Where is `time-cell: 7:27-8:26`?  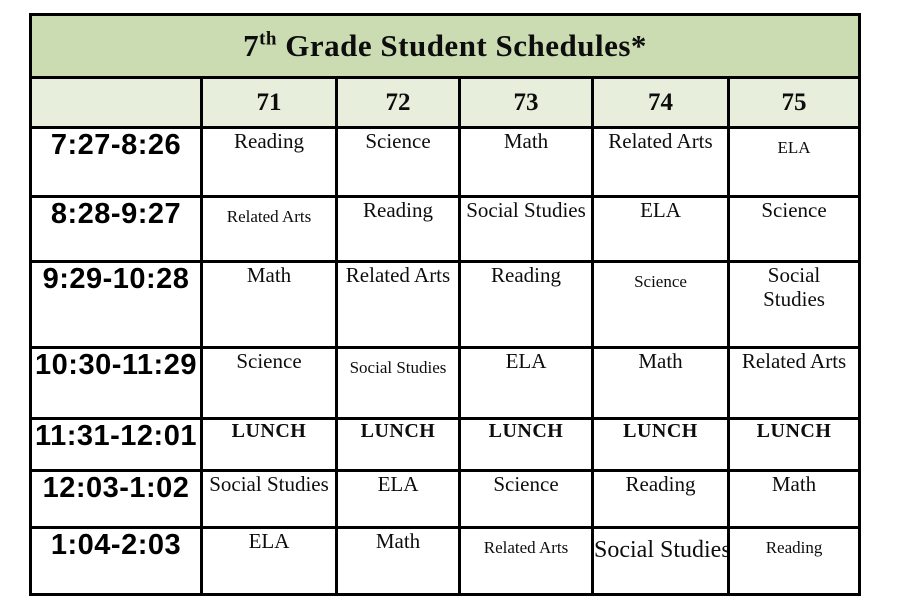 time-cell: 7:27-8:26 is located at coordinates (116, 162).